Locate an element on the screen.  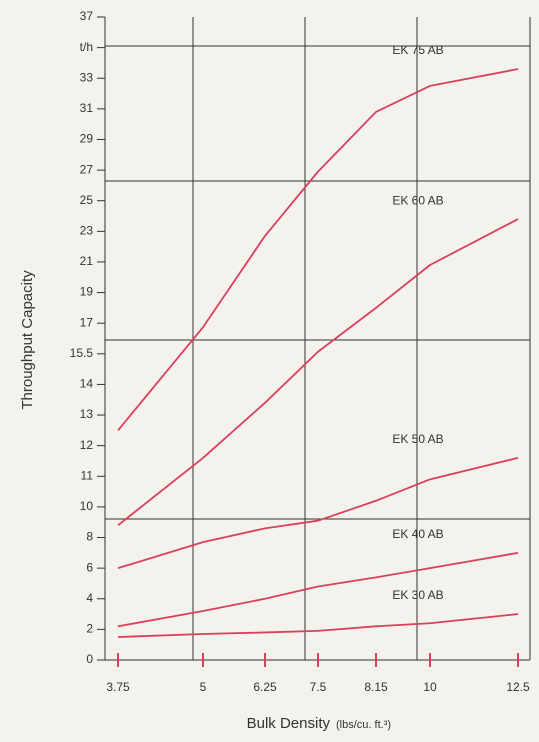
y-tick-label: t/h is located at coordinates (86, 47).